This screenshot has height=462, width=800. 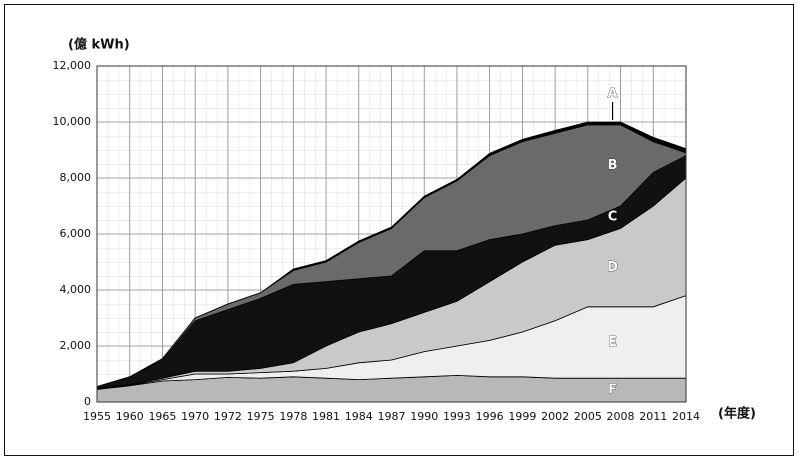 What do you see at coordinates (737, 414) in the screenshot?
I see `x-axis-label: (年度)` at bounding box center [737, 414].